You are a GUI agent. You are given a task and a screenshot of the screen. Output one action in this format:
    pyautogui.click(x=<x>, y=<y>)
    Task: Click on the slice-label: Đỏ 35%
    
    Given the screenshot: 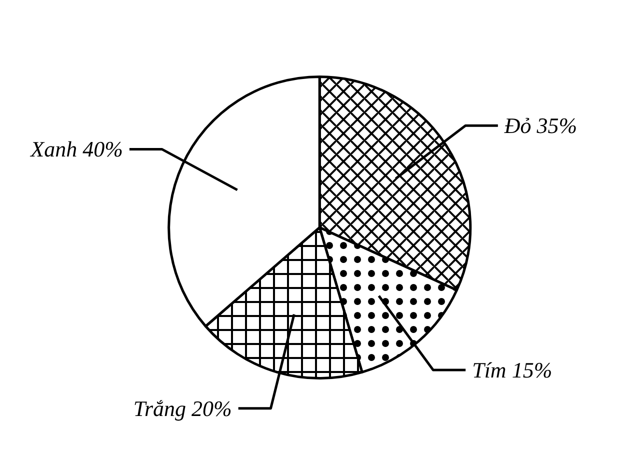 What is the action you would take?
    pyautogui.click(x=540, y=125)
    